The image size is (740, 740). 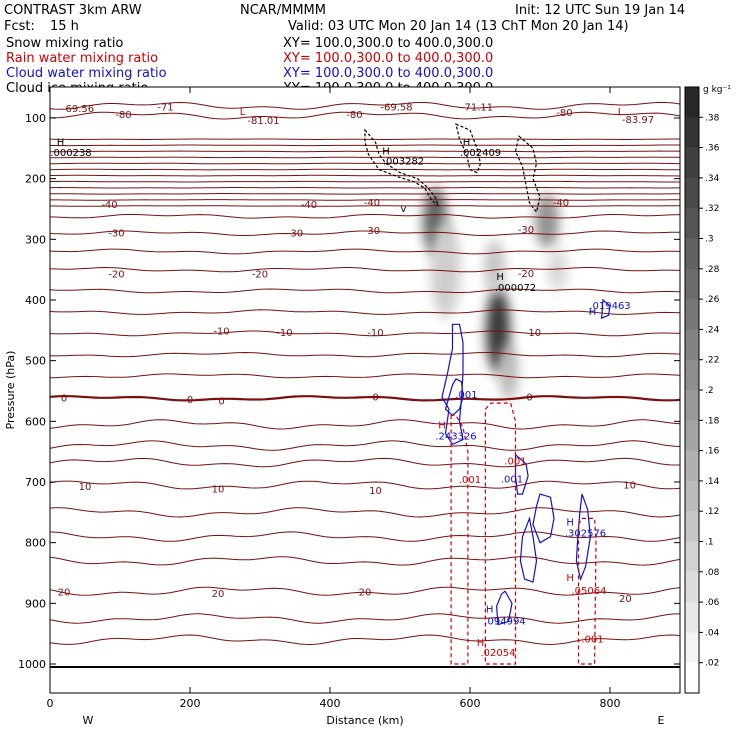 I want to click on y-tick-label: 400, so click(x=35, y=300).